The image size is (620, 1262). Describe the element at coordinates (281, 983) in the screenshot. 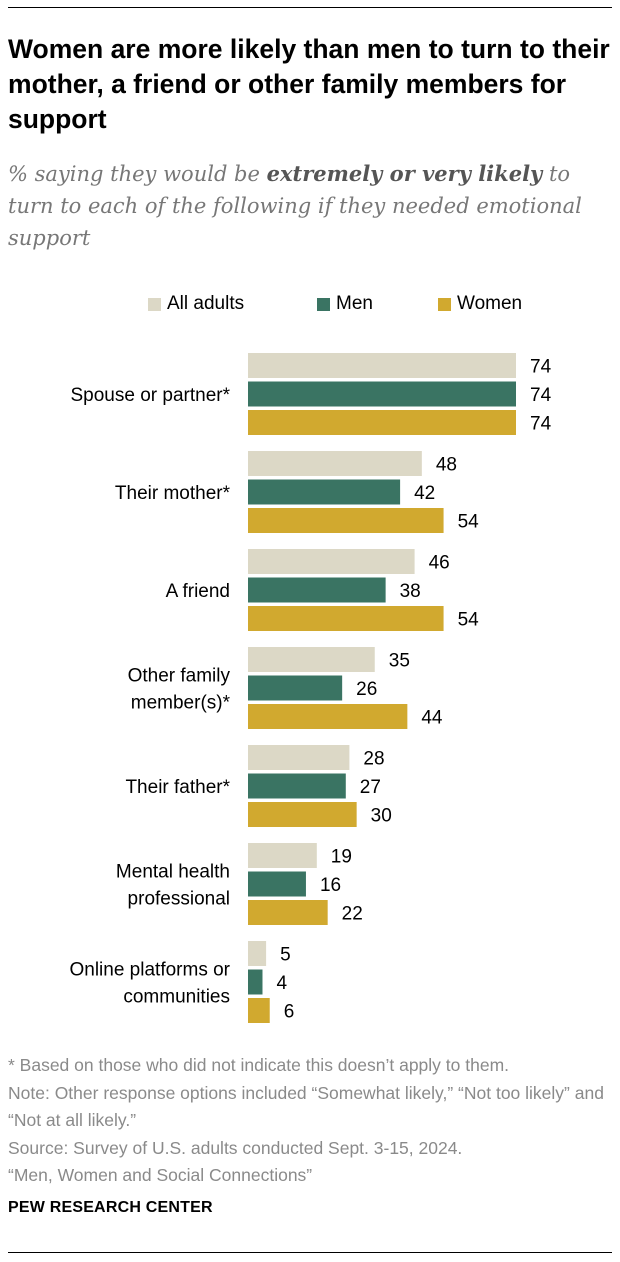

I see `value-label-online-platforms-or-communities-men: 4` at that location.